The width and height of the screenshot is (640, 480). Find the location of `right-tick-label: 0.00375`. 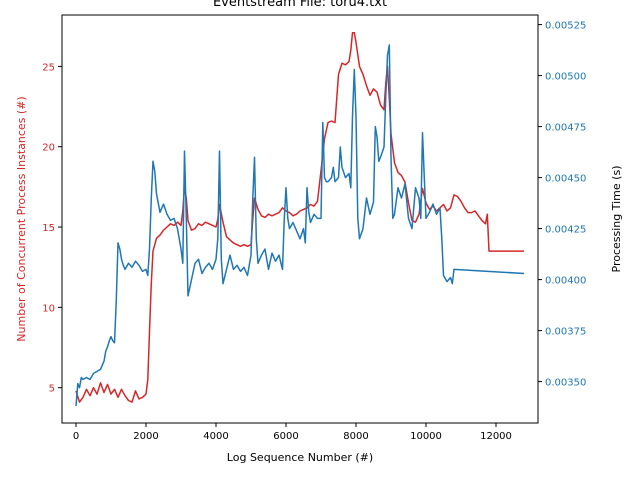

right-tick-label: 0.00375 is located at coordinates (565, 332).